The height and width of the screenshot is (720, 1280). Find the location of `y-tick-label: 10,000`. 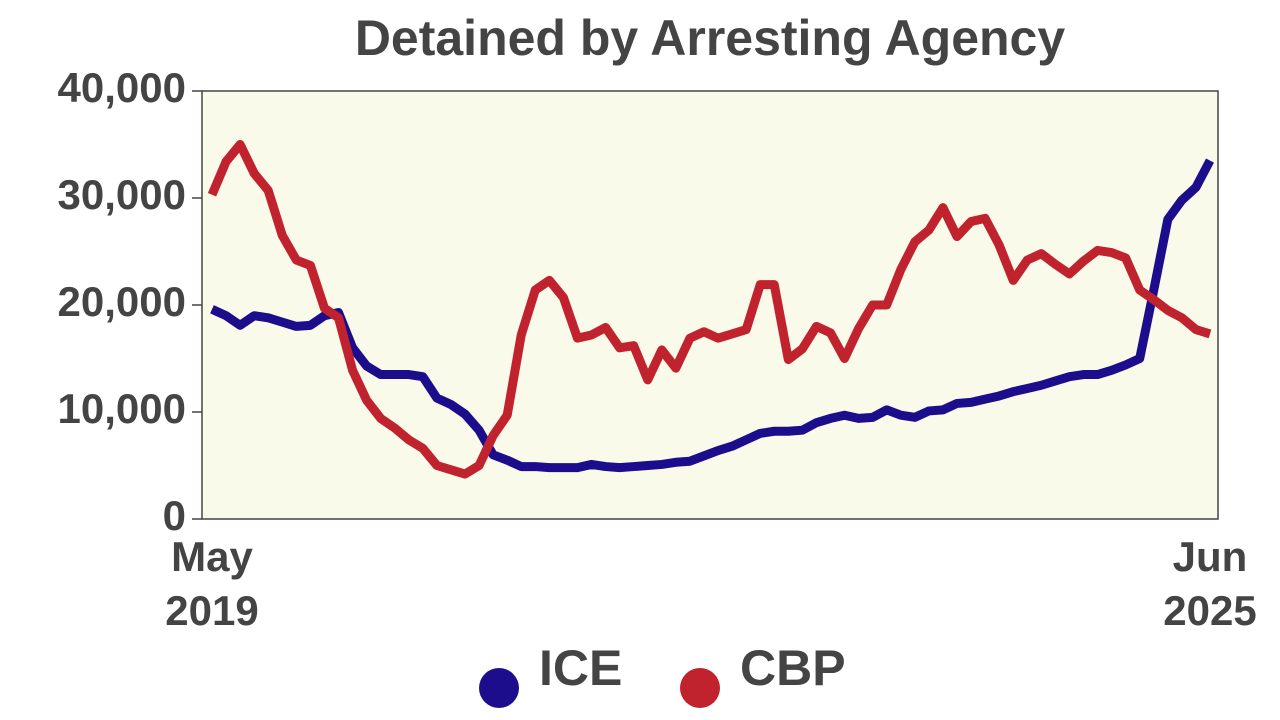

y-tick-label: 10,000 is located at coordinates (122, 408).